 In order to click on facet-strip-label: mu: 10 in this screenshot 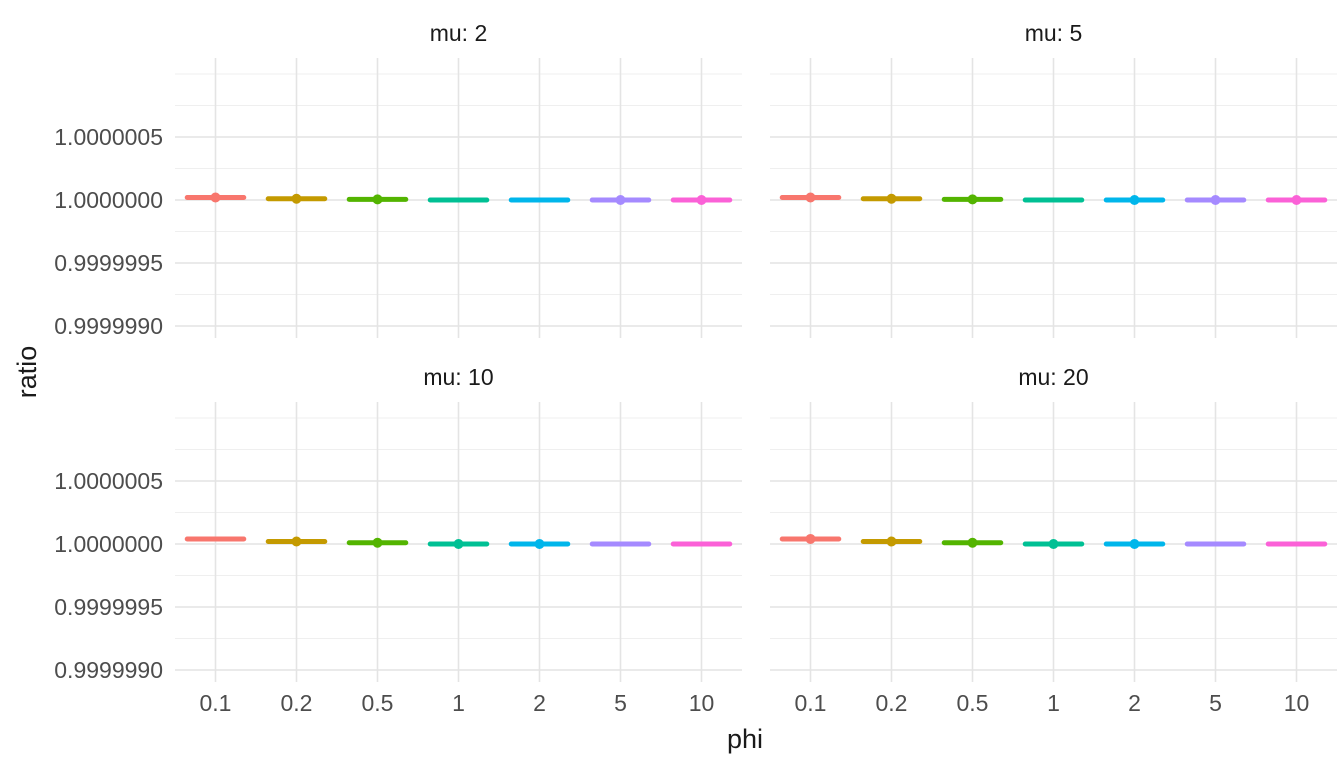, I will do `click(458, 377)`.